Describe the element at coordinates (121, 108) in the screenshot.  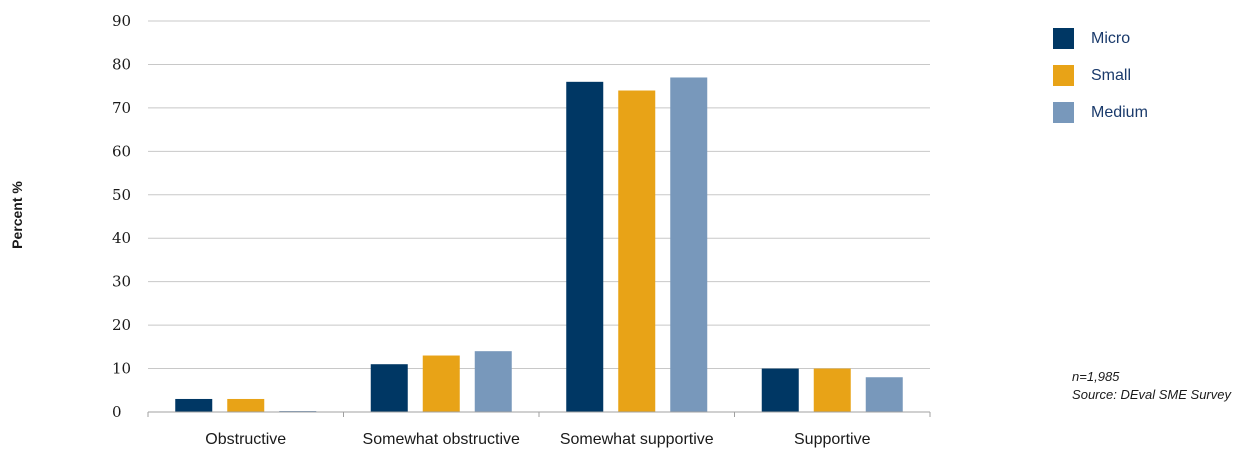
I see `y-tick-label: 70` at that location.